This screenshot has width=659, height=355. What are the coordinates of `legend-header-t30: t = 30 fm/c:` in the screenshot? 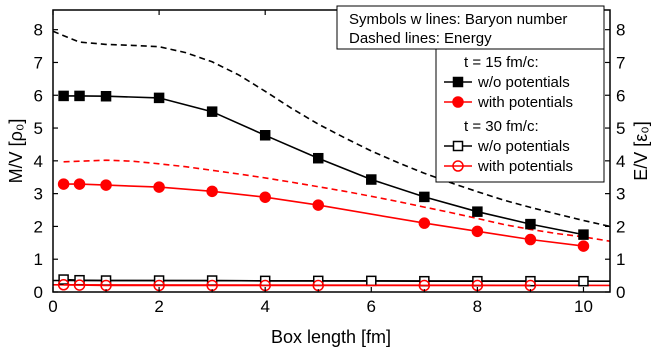 It's located at (501, 126).